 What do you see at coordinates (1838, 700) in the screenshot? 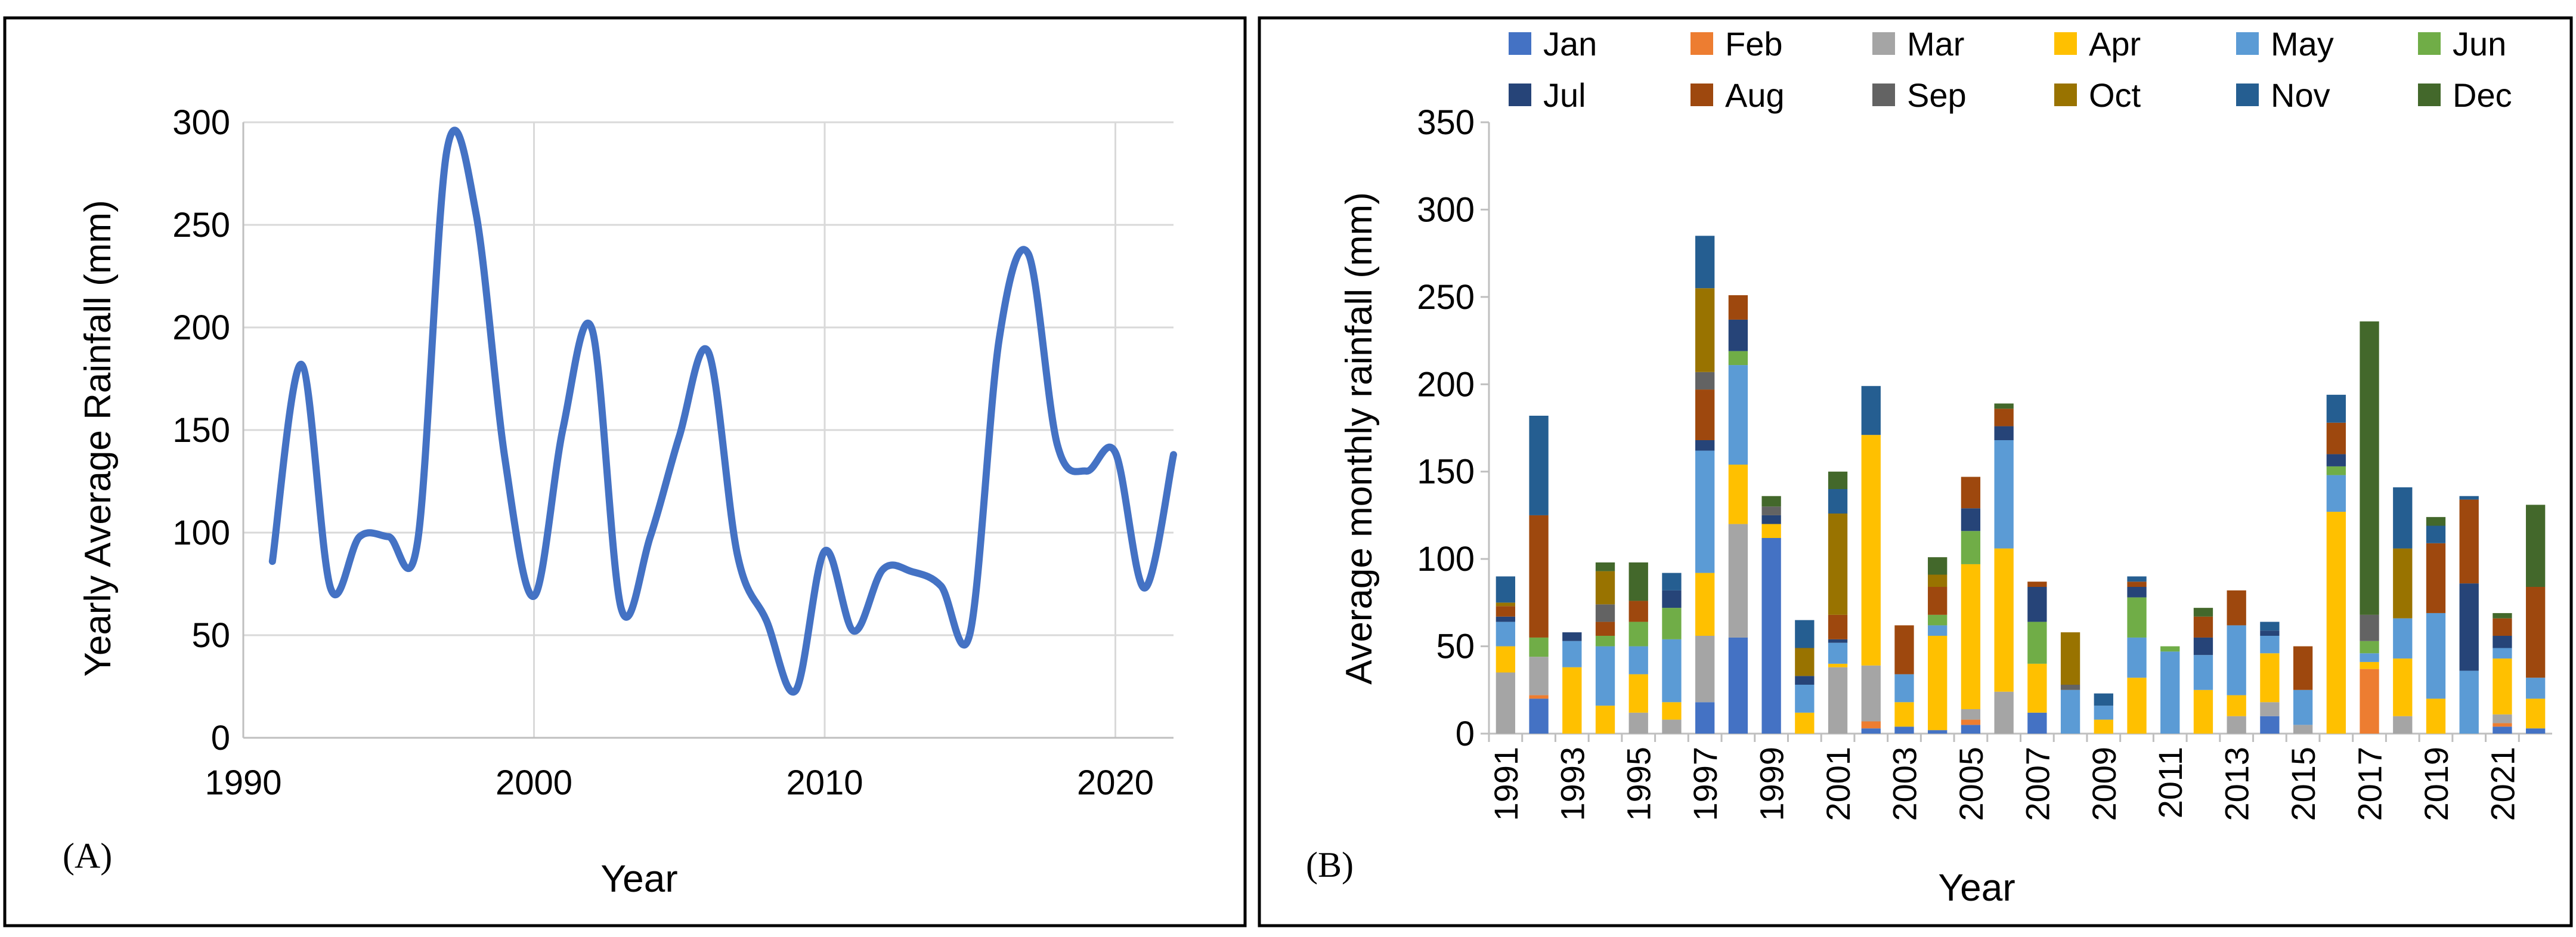
I see `bar-segment-mar-2001` at bounding box center [1838, 700].